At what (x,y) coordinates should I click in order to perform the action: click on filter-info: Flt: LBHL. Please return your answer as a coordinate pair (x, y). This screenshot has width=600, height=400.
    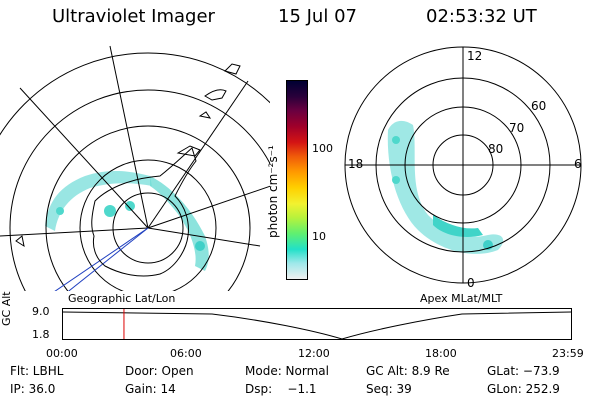
    Looking at the image, I should click on (37, 371).